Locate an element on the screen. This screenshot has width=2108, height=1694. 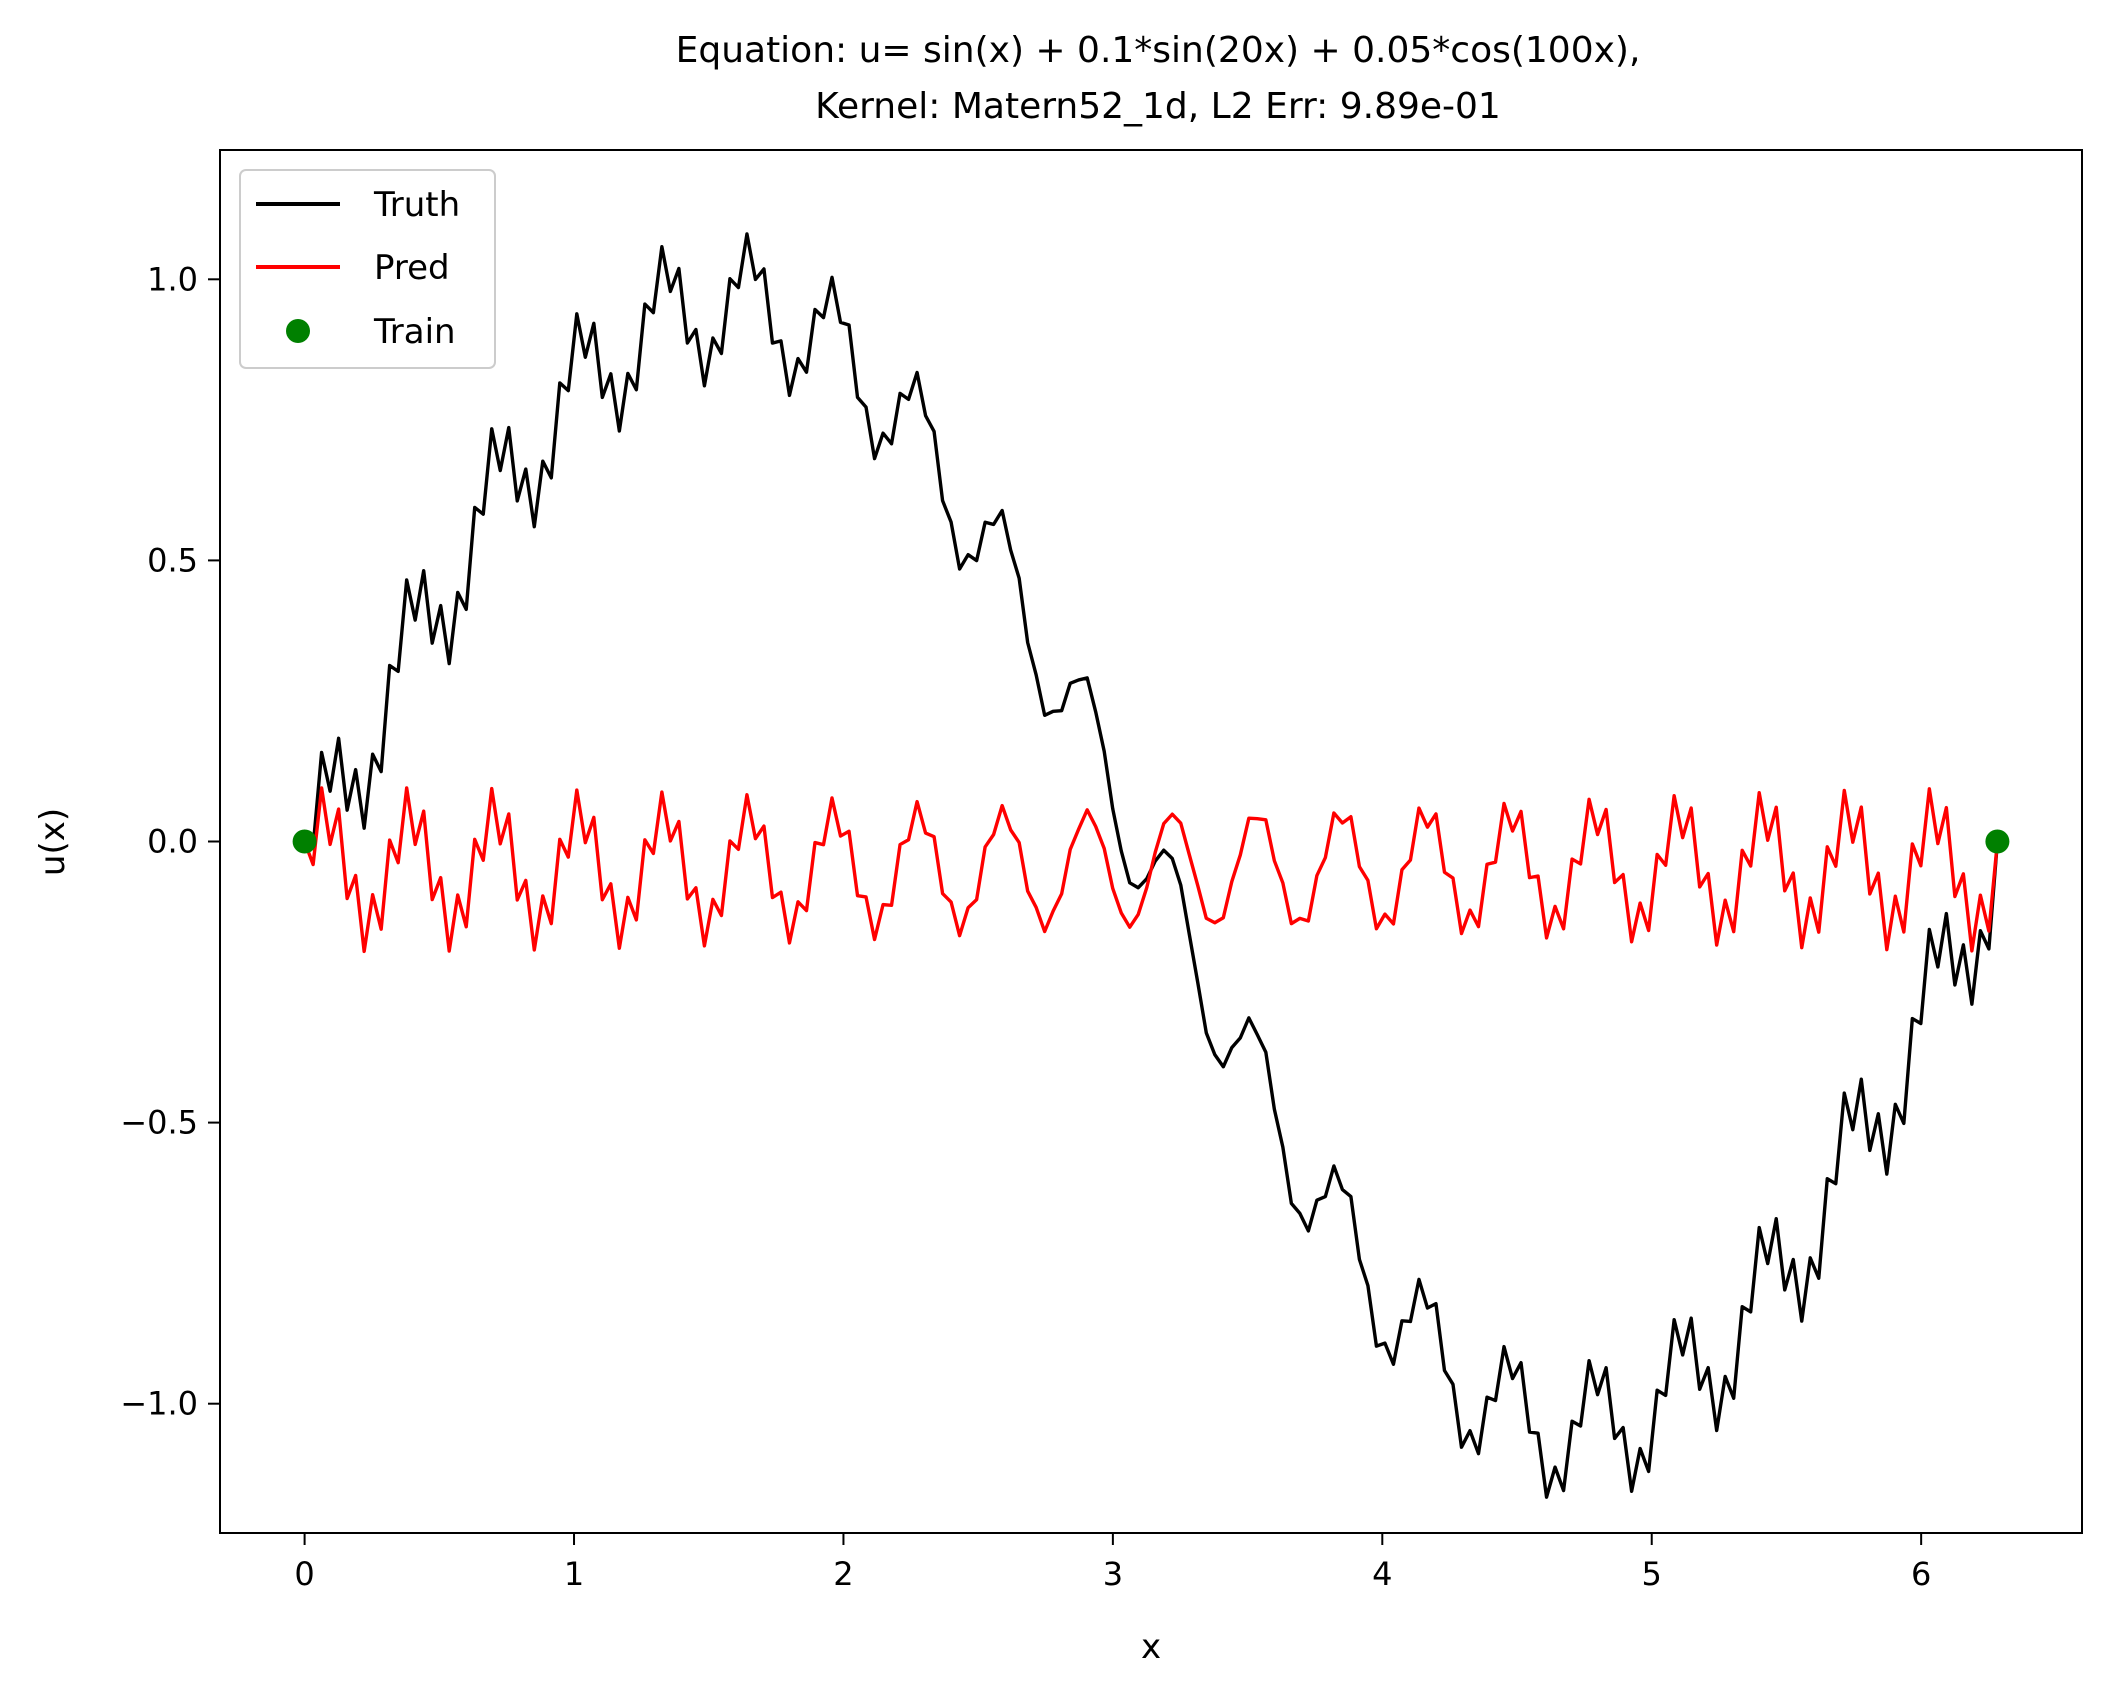
x-tick-label: 4 is located at coordinates (1382, 1574).